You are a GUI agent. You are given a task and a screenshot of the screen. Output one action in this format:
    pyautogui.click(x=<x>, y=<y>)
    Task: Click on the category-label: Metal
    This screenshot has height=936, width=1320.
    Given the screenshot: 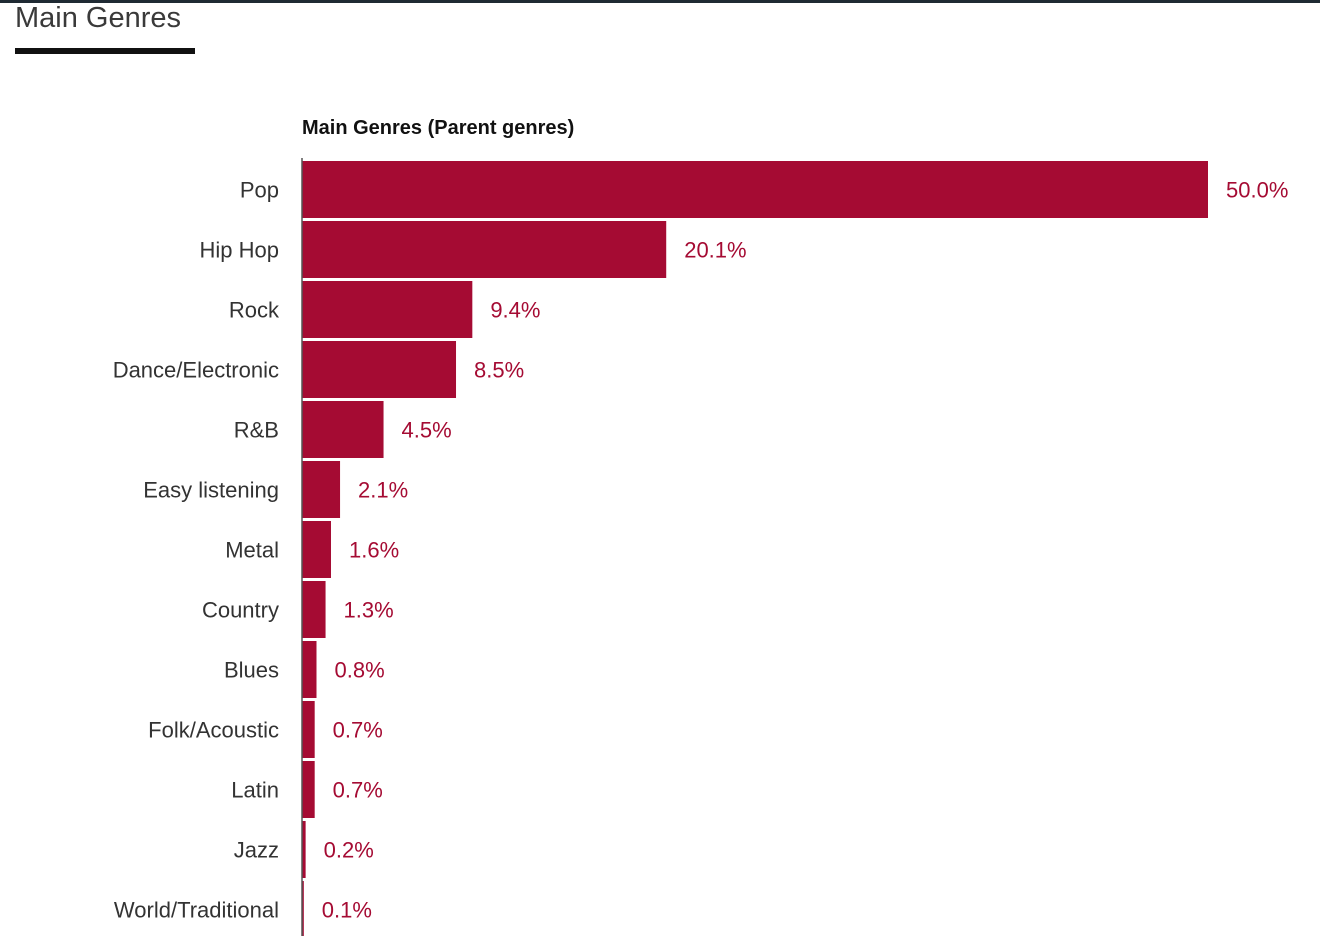 What is the action you would take?
    pyautogui.click(x=252, y=550)
    